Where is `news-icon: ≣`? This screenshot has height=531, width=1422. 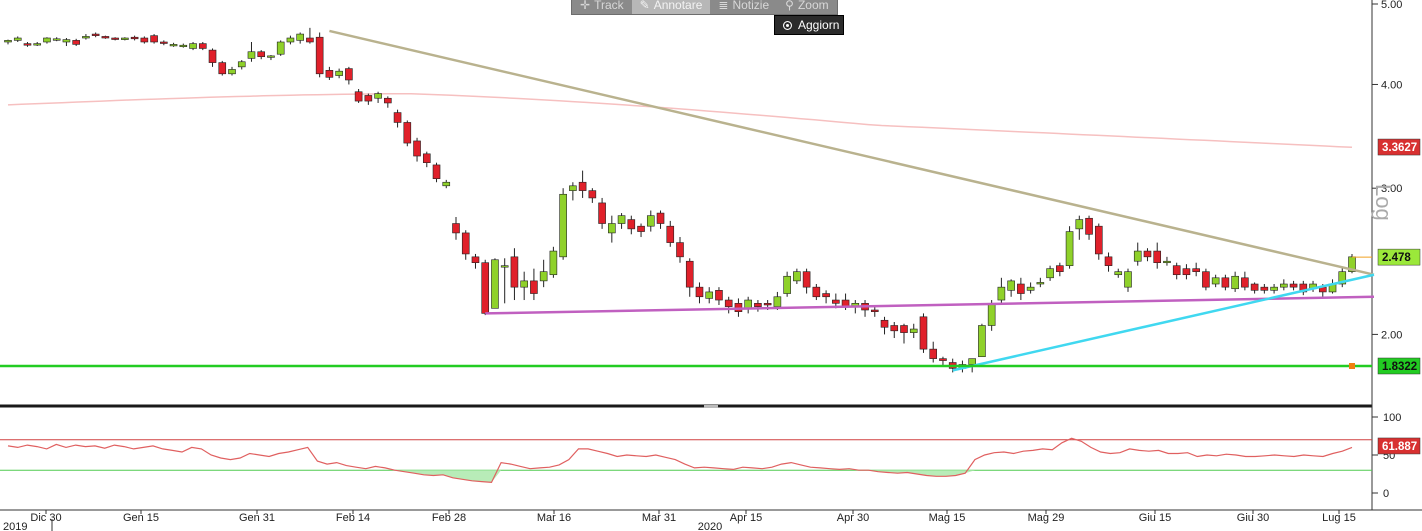 news-icon: ≣ is located at coordinates (723, 6).